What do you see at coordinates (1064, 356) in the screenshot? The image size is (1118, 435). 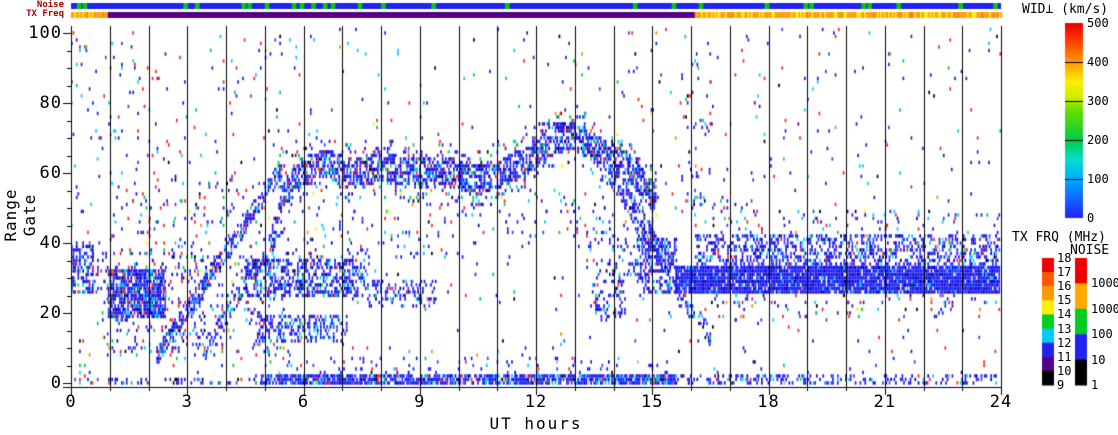 I see `txfrq-tick-label: 11` at bounding box center [1064, 356].